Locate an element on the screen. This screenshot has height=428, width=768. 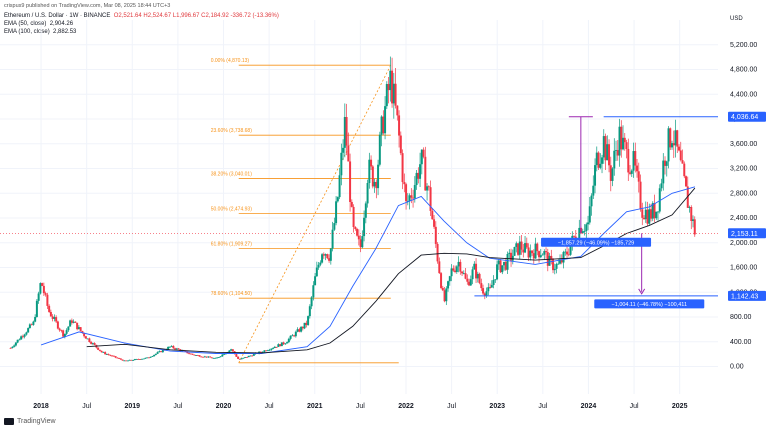
ema50-row: EMA (50, close) 2,904.26 is located at coordinates (38, 24).